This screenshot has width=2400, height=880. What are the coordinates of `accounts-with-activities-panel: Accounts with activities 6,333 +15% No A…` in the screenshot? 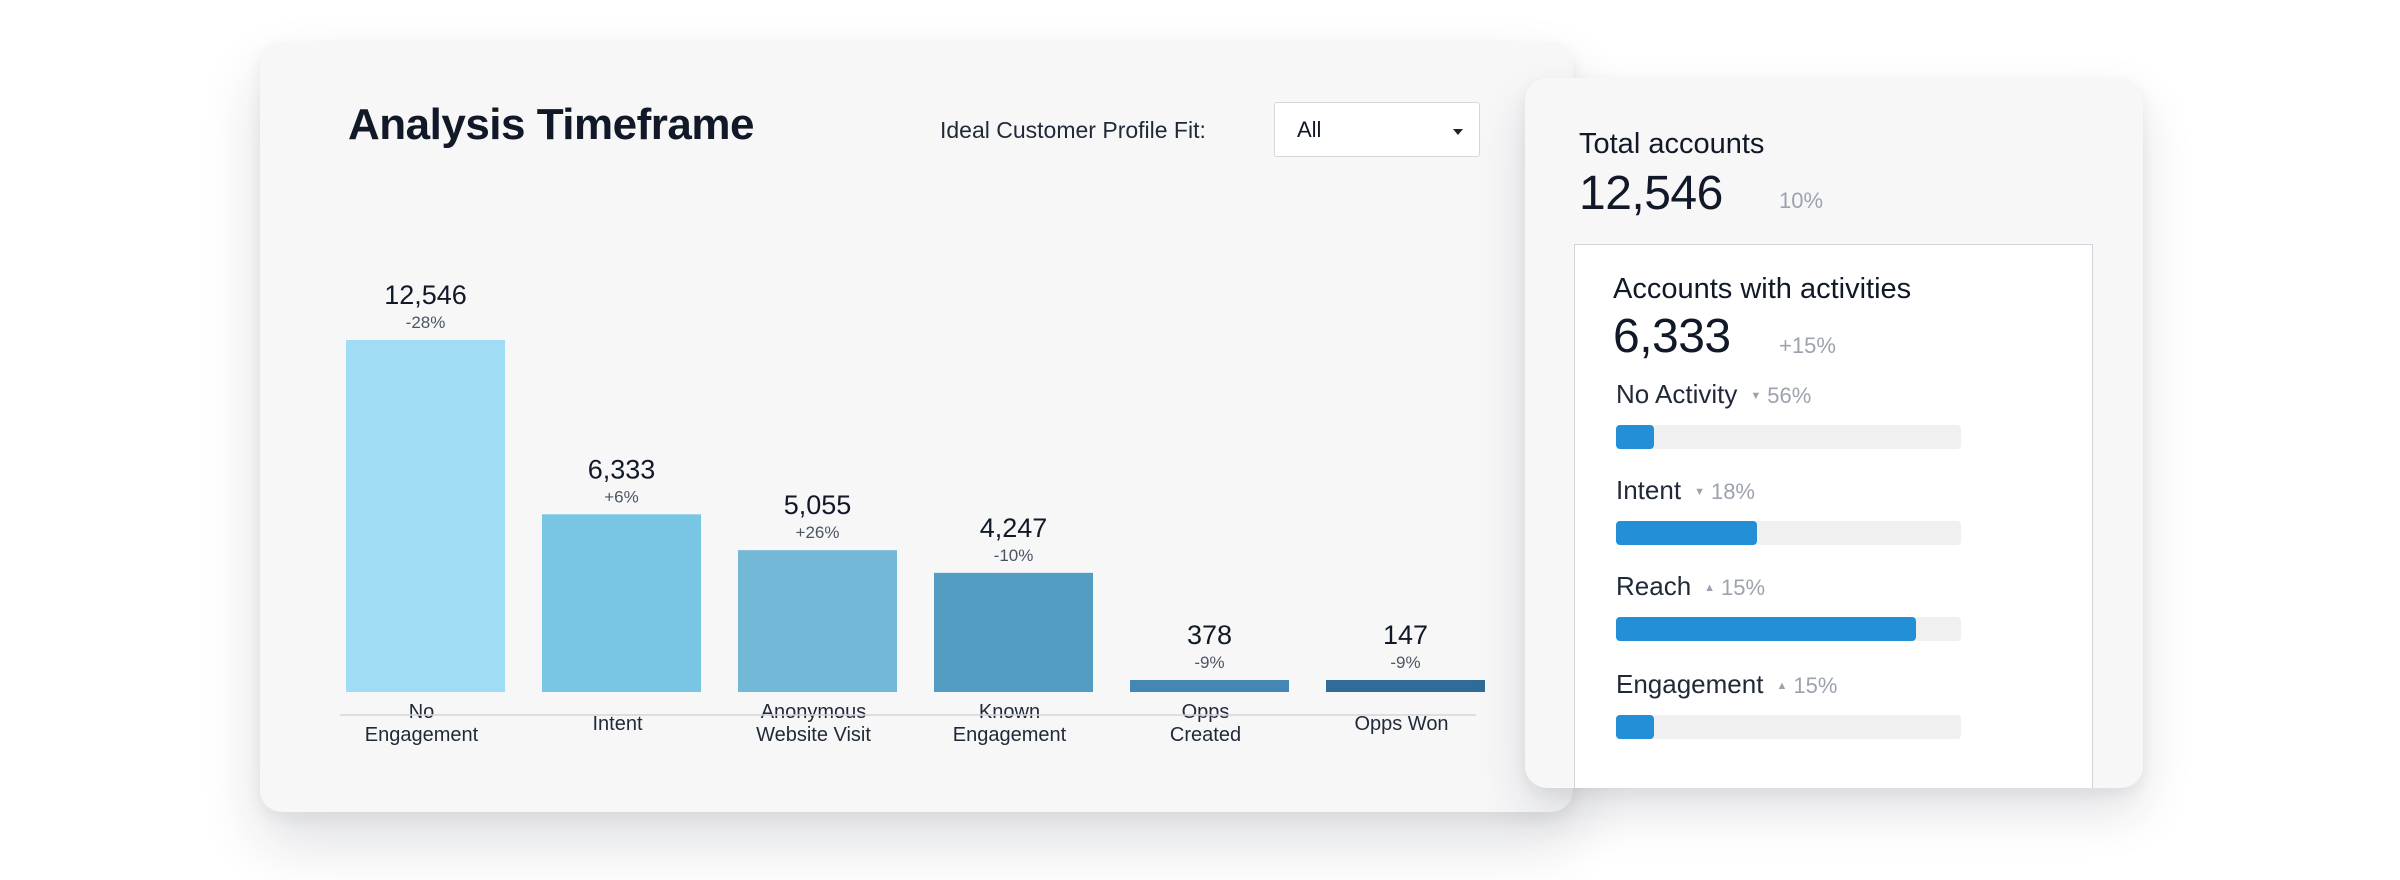 It's located at (1833, 516).